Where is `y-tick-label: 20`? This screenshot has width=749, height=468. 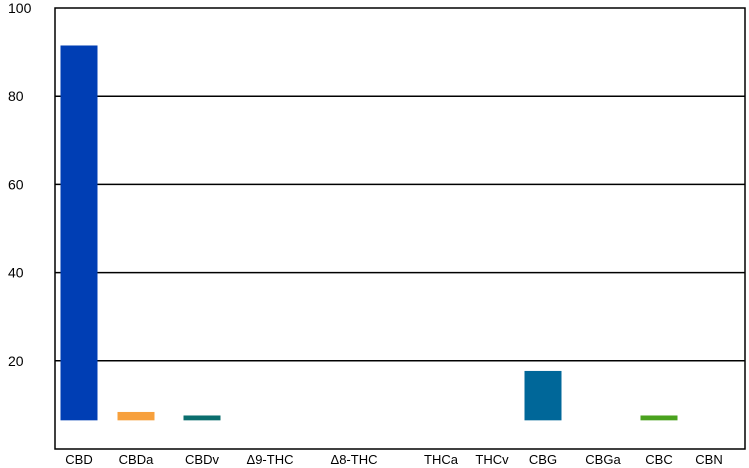 y-tick-label: 20 is located at coordinates (16, 361).